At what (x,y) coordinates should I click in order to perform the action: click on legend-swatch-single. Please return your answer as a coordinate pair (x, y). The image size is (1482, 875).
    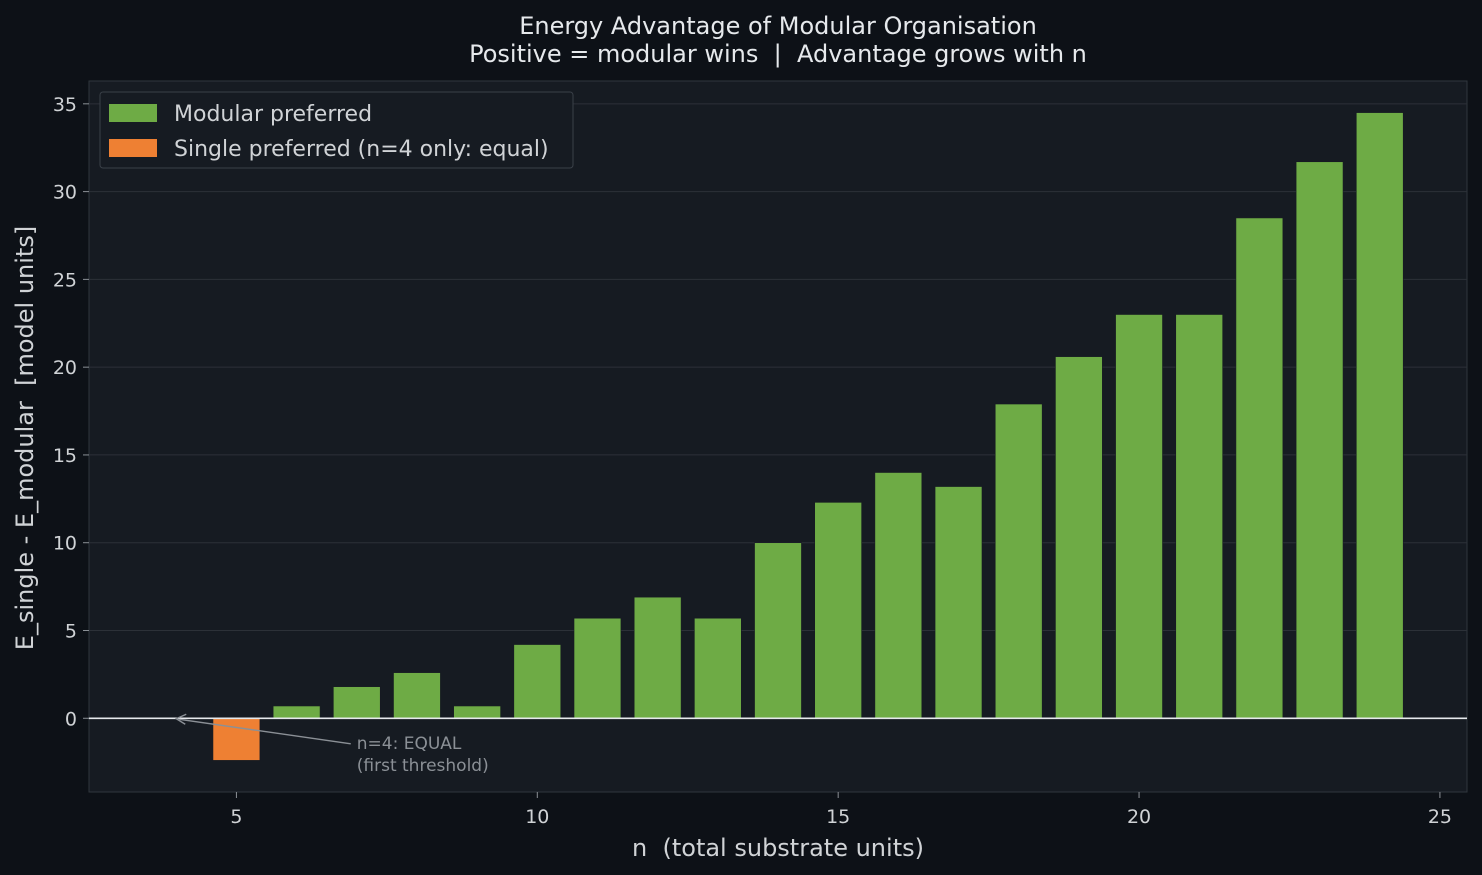
    Looking at the image, I should click on (133, 148).